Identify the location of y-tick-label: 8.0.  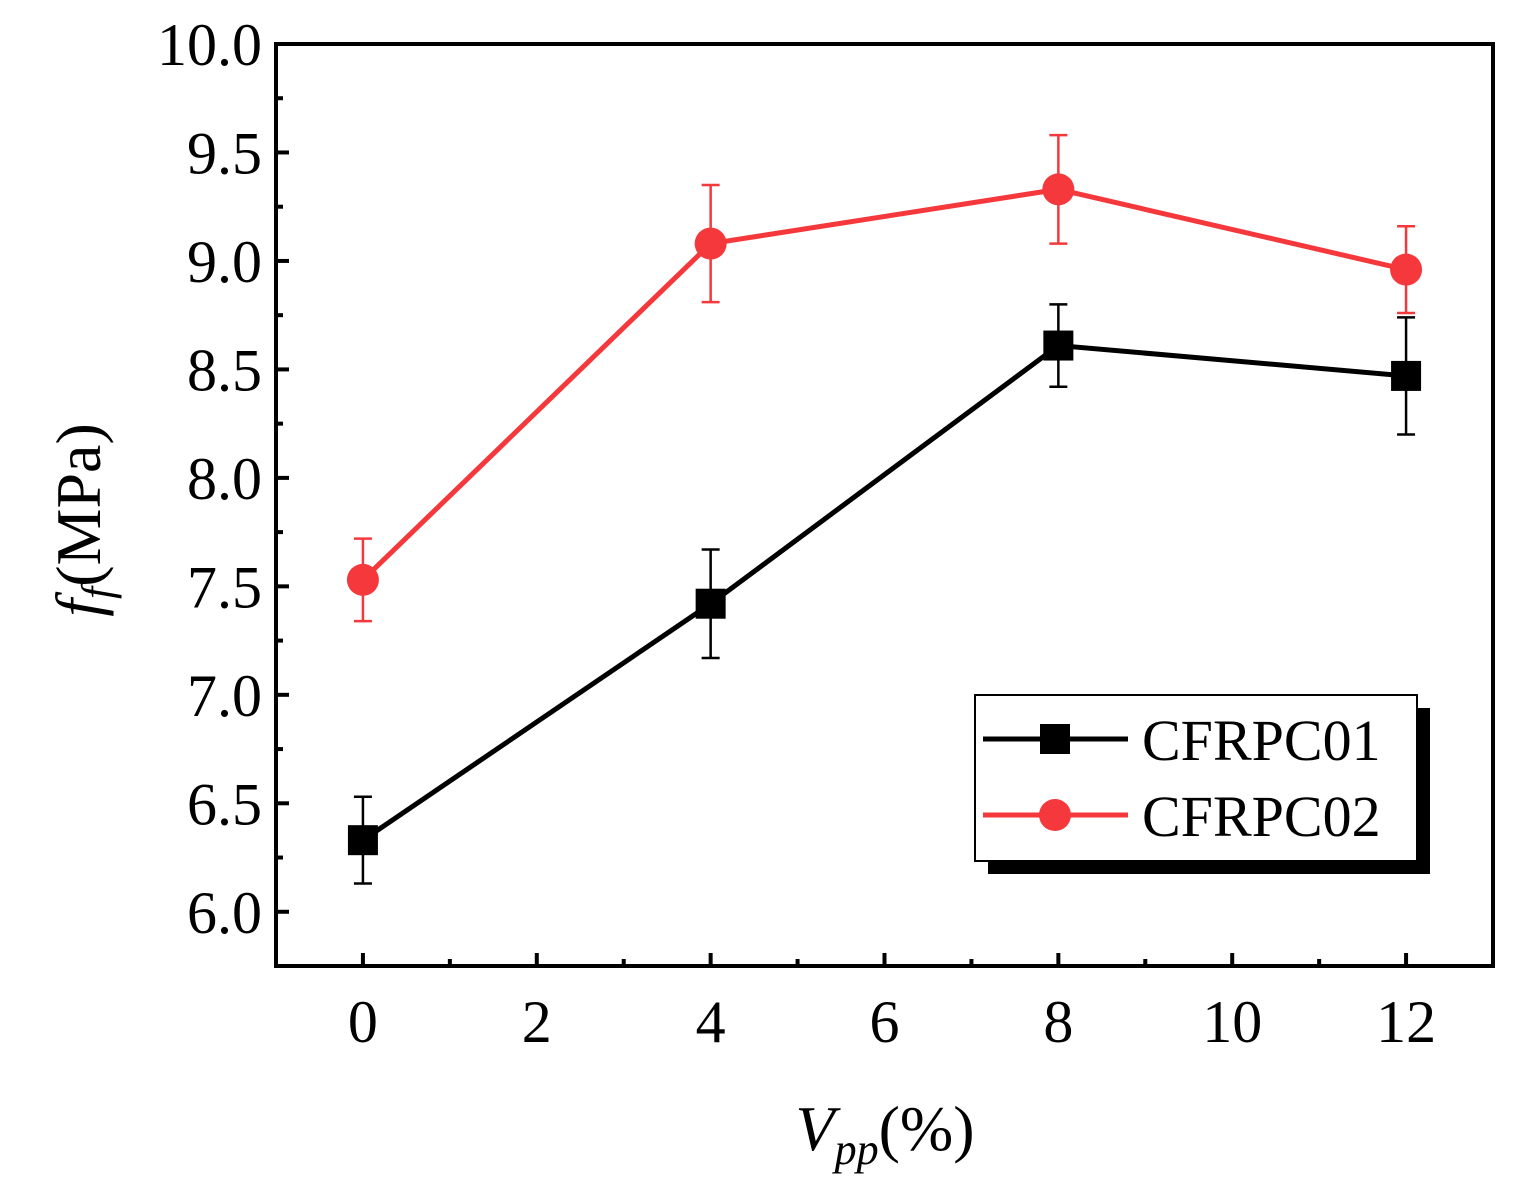
(224, 479).